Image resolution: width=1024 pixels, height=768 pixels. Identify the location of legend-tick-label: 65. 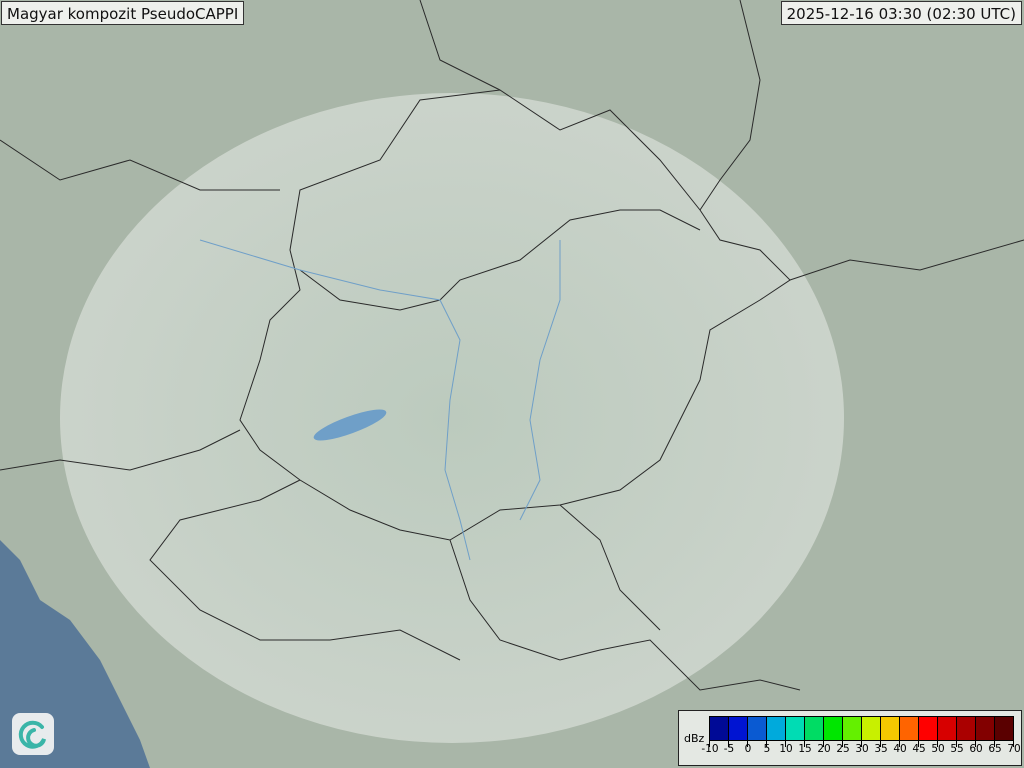
(995, 749).